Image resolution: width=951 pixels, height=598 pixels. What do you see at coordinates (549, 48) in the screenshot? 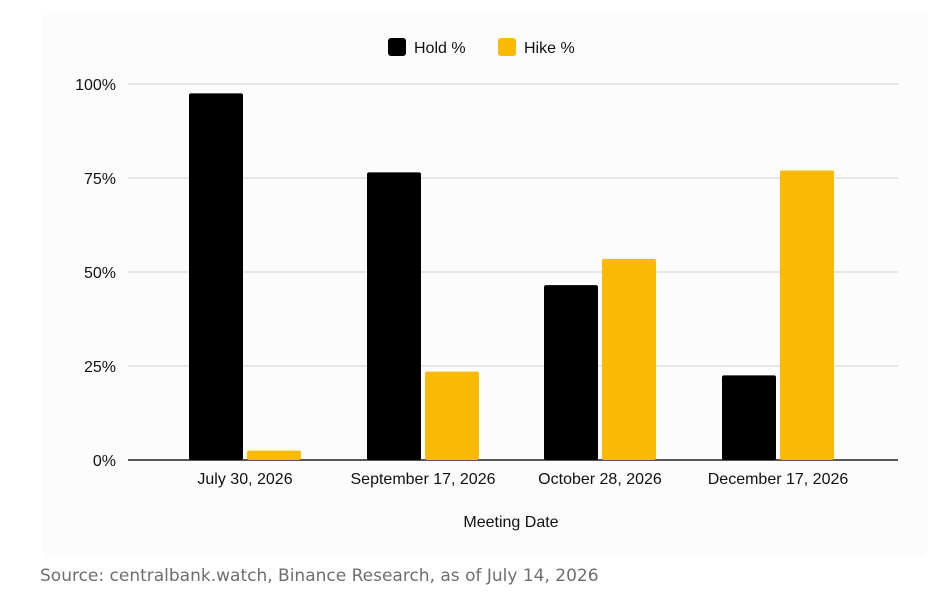
I see `legend-label-hike: Hike %` at bounding box center [549, 48].